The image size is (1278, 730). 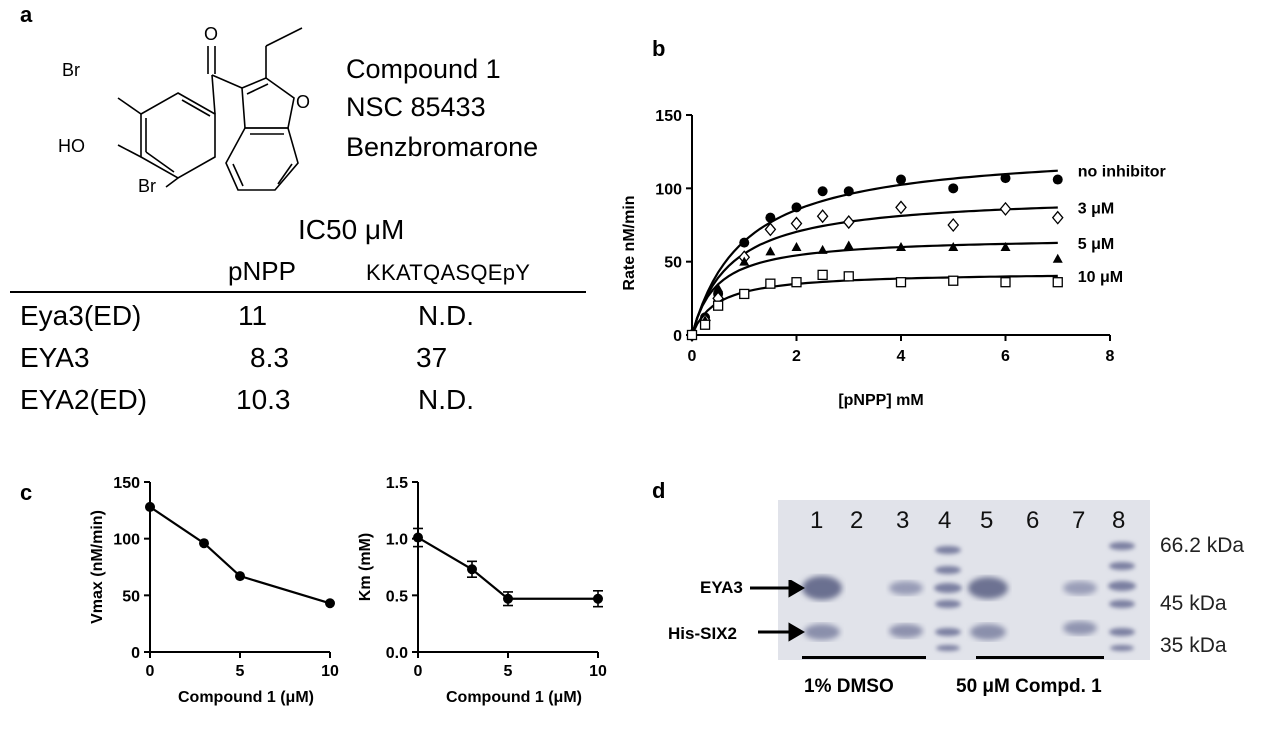 What do you see at coordinates (1079, 520) in the screenshot?
I see `gel-lane-number: 7` at bounding box center [1079, 520].